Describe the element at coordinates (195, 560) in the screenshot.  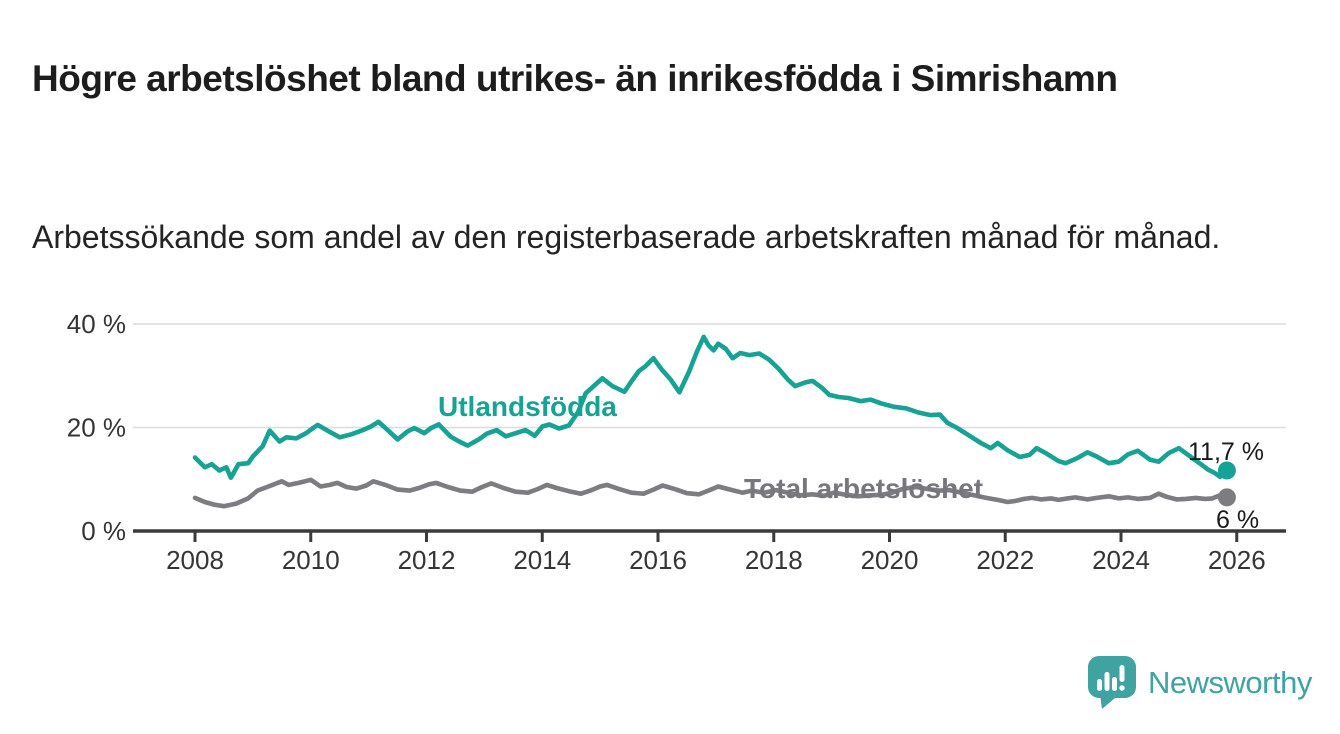
I see `x-tick-label: 2008` at that location.